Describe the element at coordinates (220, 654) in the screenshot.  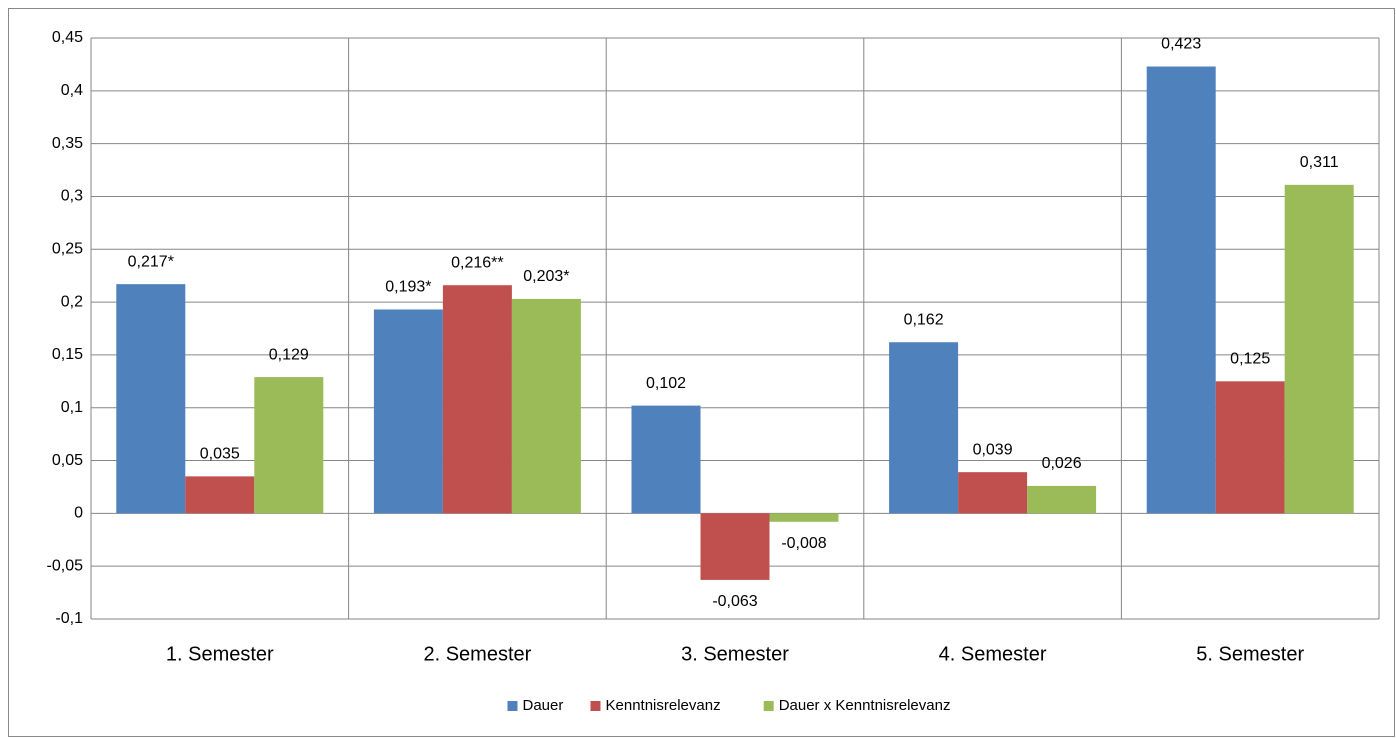
I see `x-tick-label: 1. Semester` at that location.